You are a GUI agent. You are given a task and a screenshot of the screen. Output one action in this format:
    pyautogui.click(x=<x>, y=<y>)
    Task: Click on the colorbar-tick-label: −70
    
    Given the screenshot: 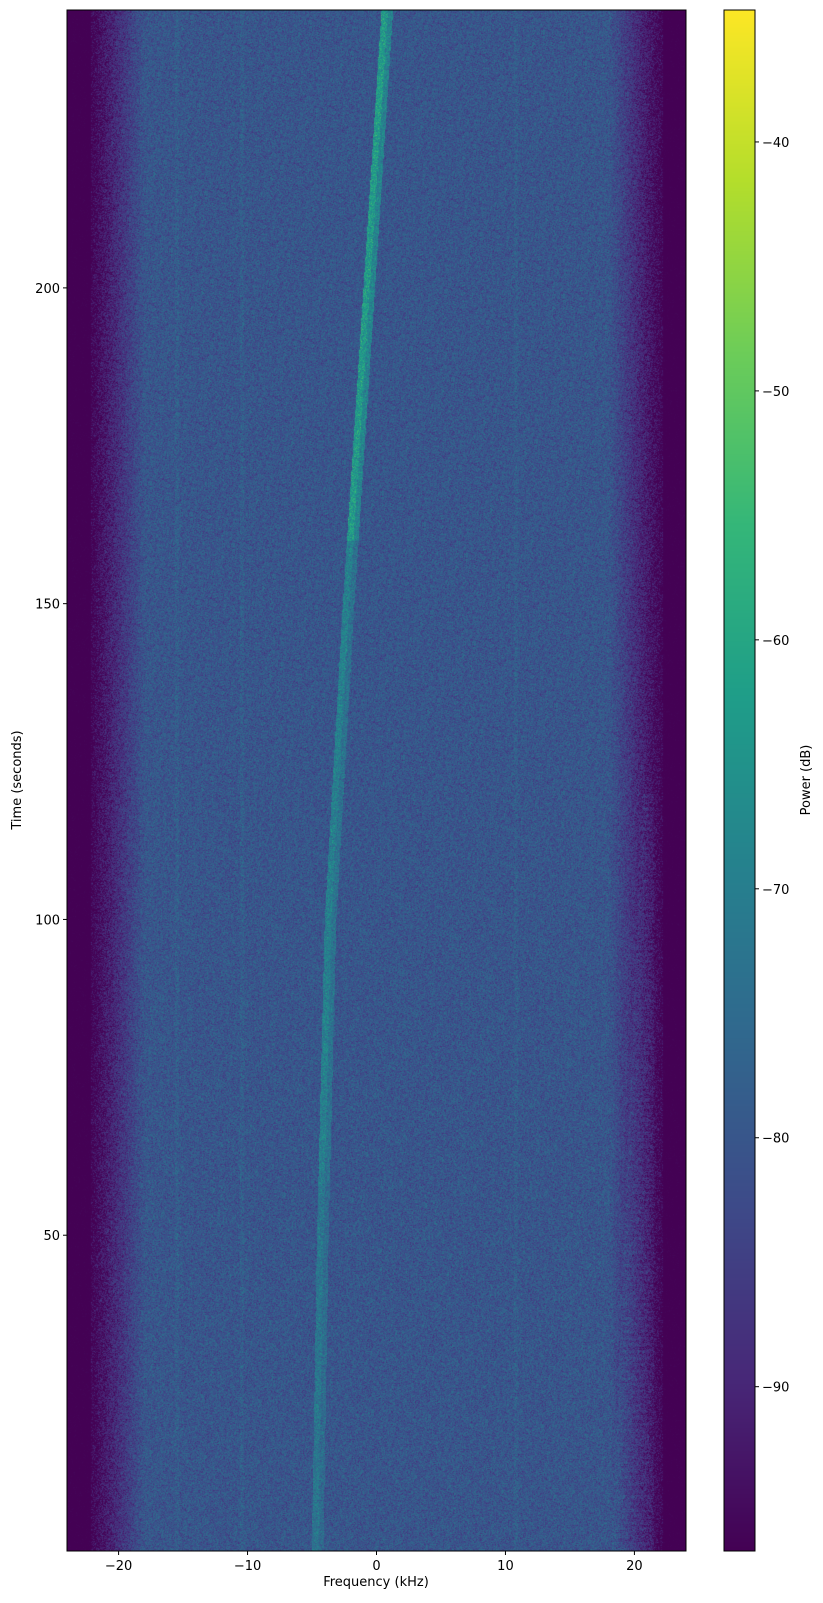 What is the action you would take?
    pyautogui.click(x=775, y=890)
    